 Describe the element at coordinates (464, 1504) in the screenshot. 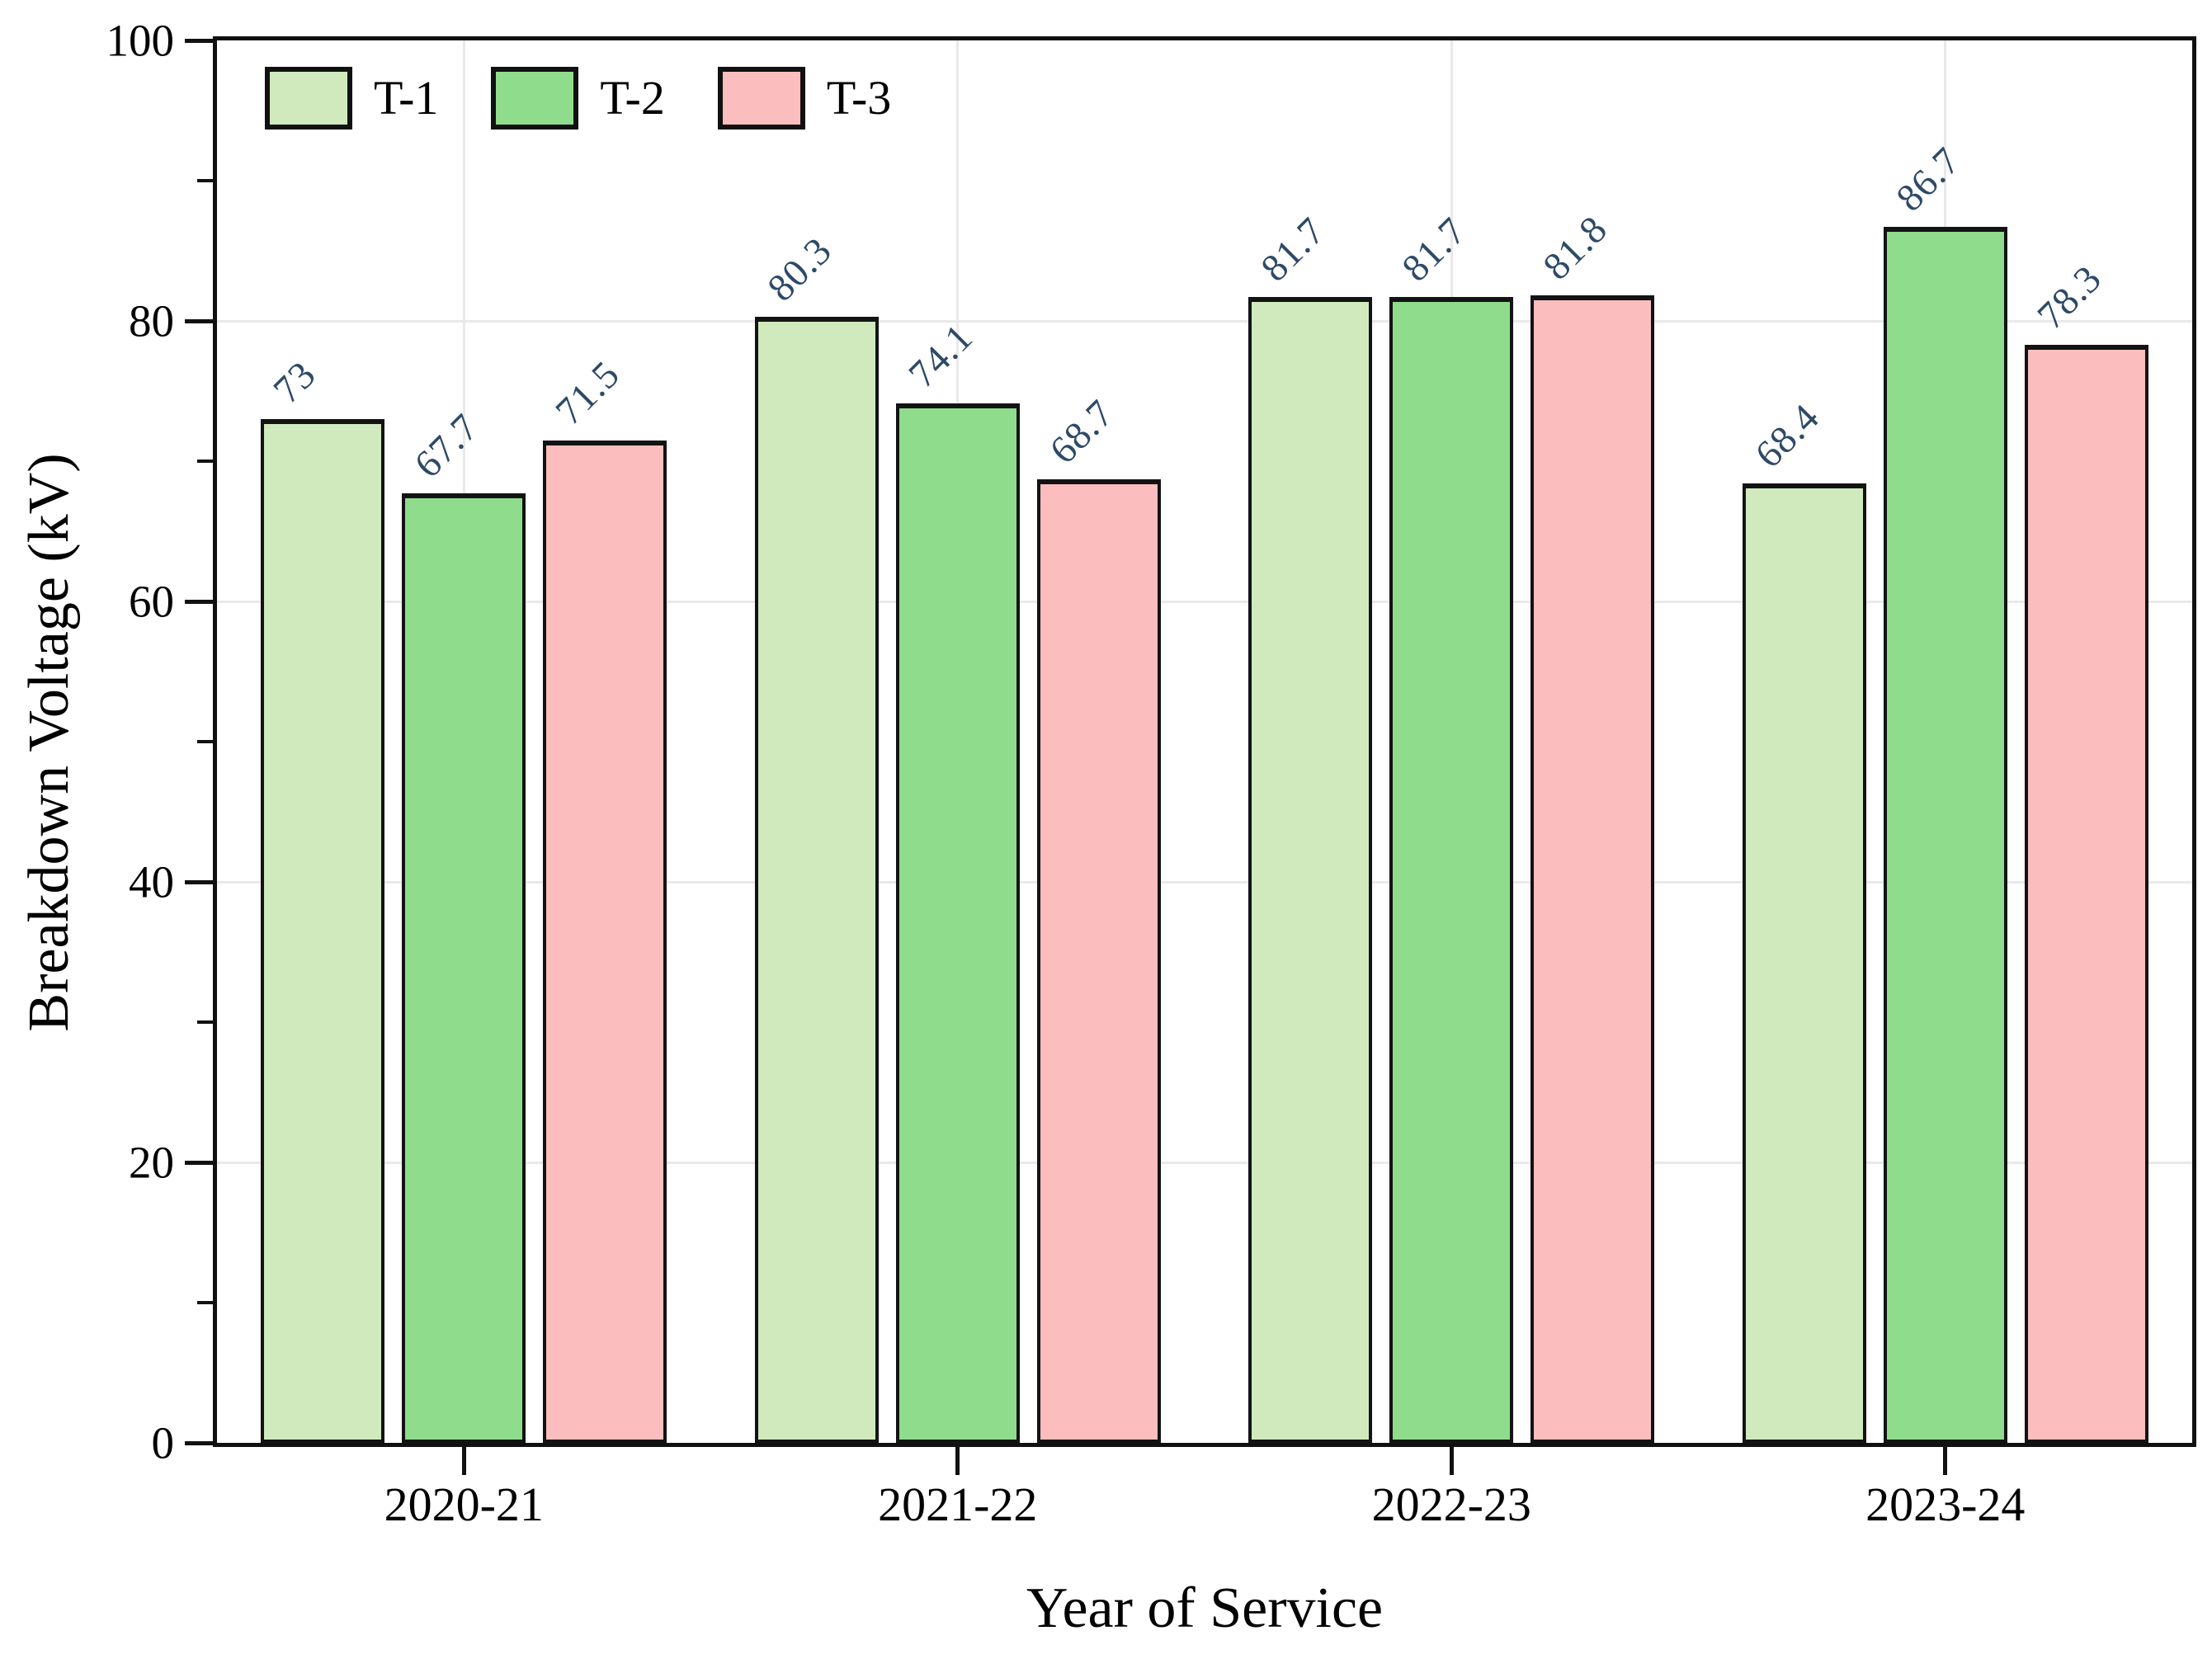

I see `x-tick-label-2020-21: 2020-21` at that location.